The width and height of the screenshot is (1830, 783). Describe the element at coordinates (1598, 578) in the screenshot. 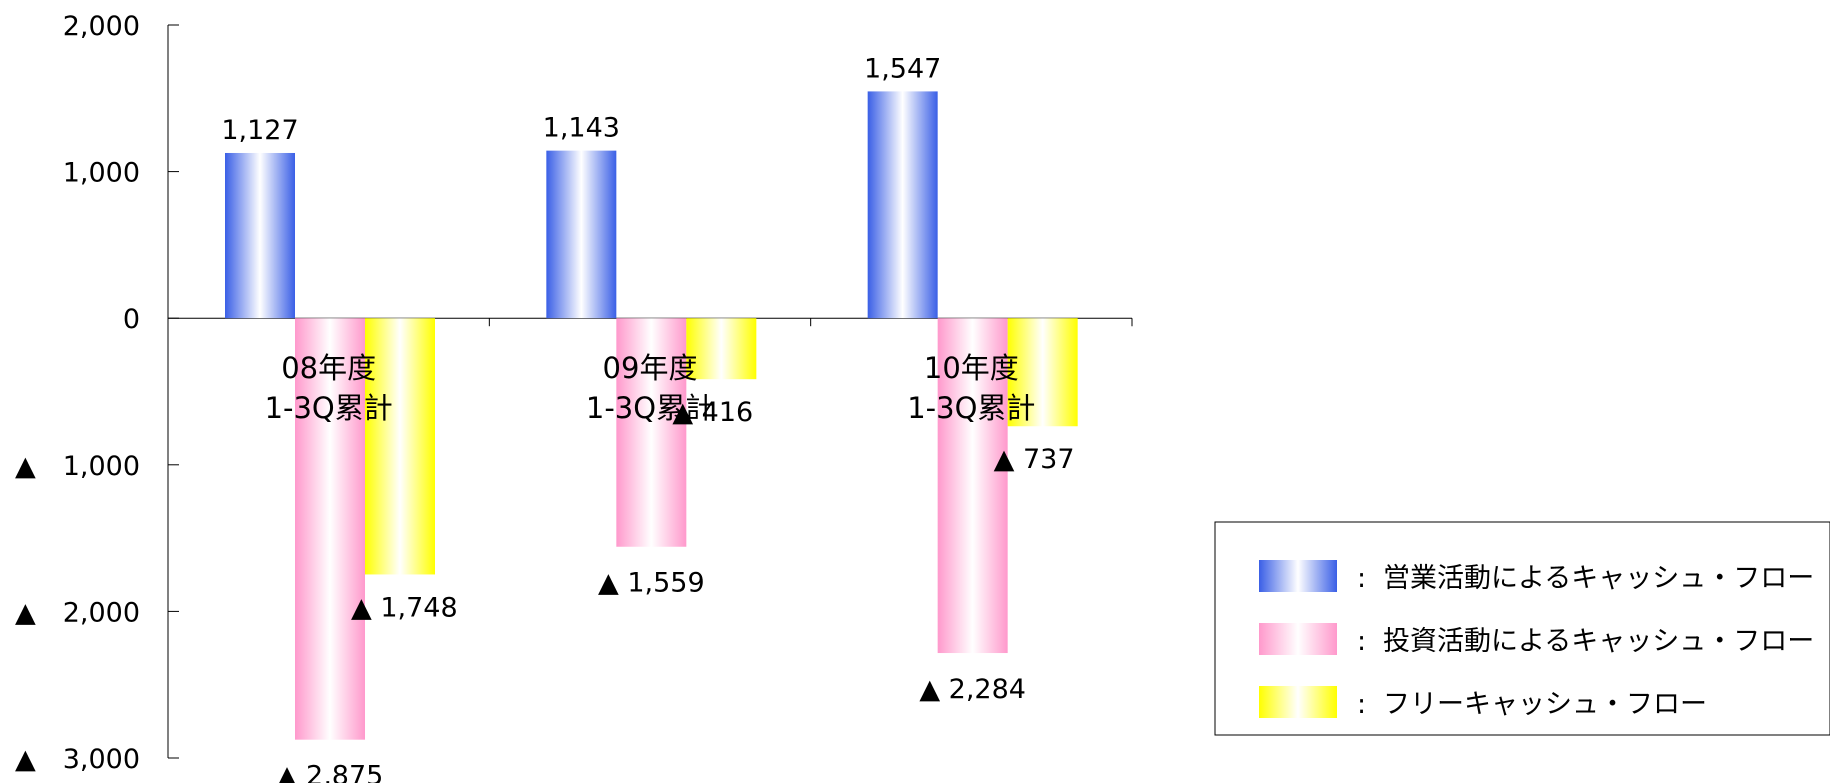

I see `legend-label: 営業活動によるキャッシュ・フロー` at that location.